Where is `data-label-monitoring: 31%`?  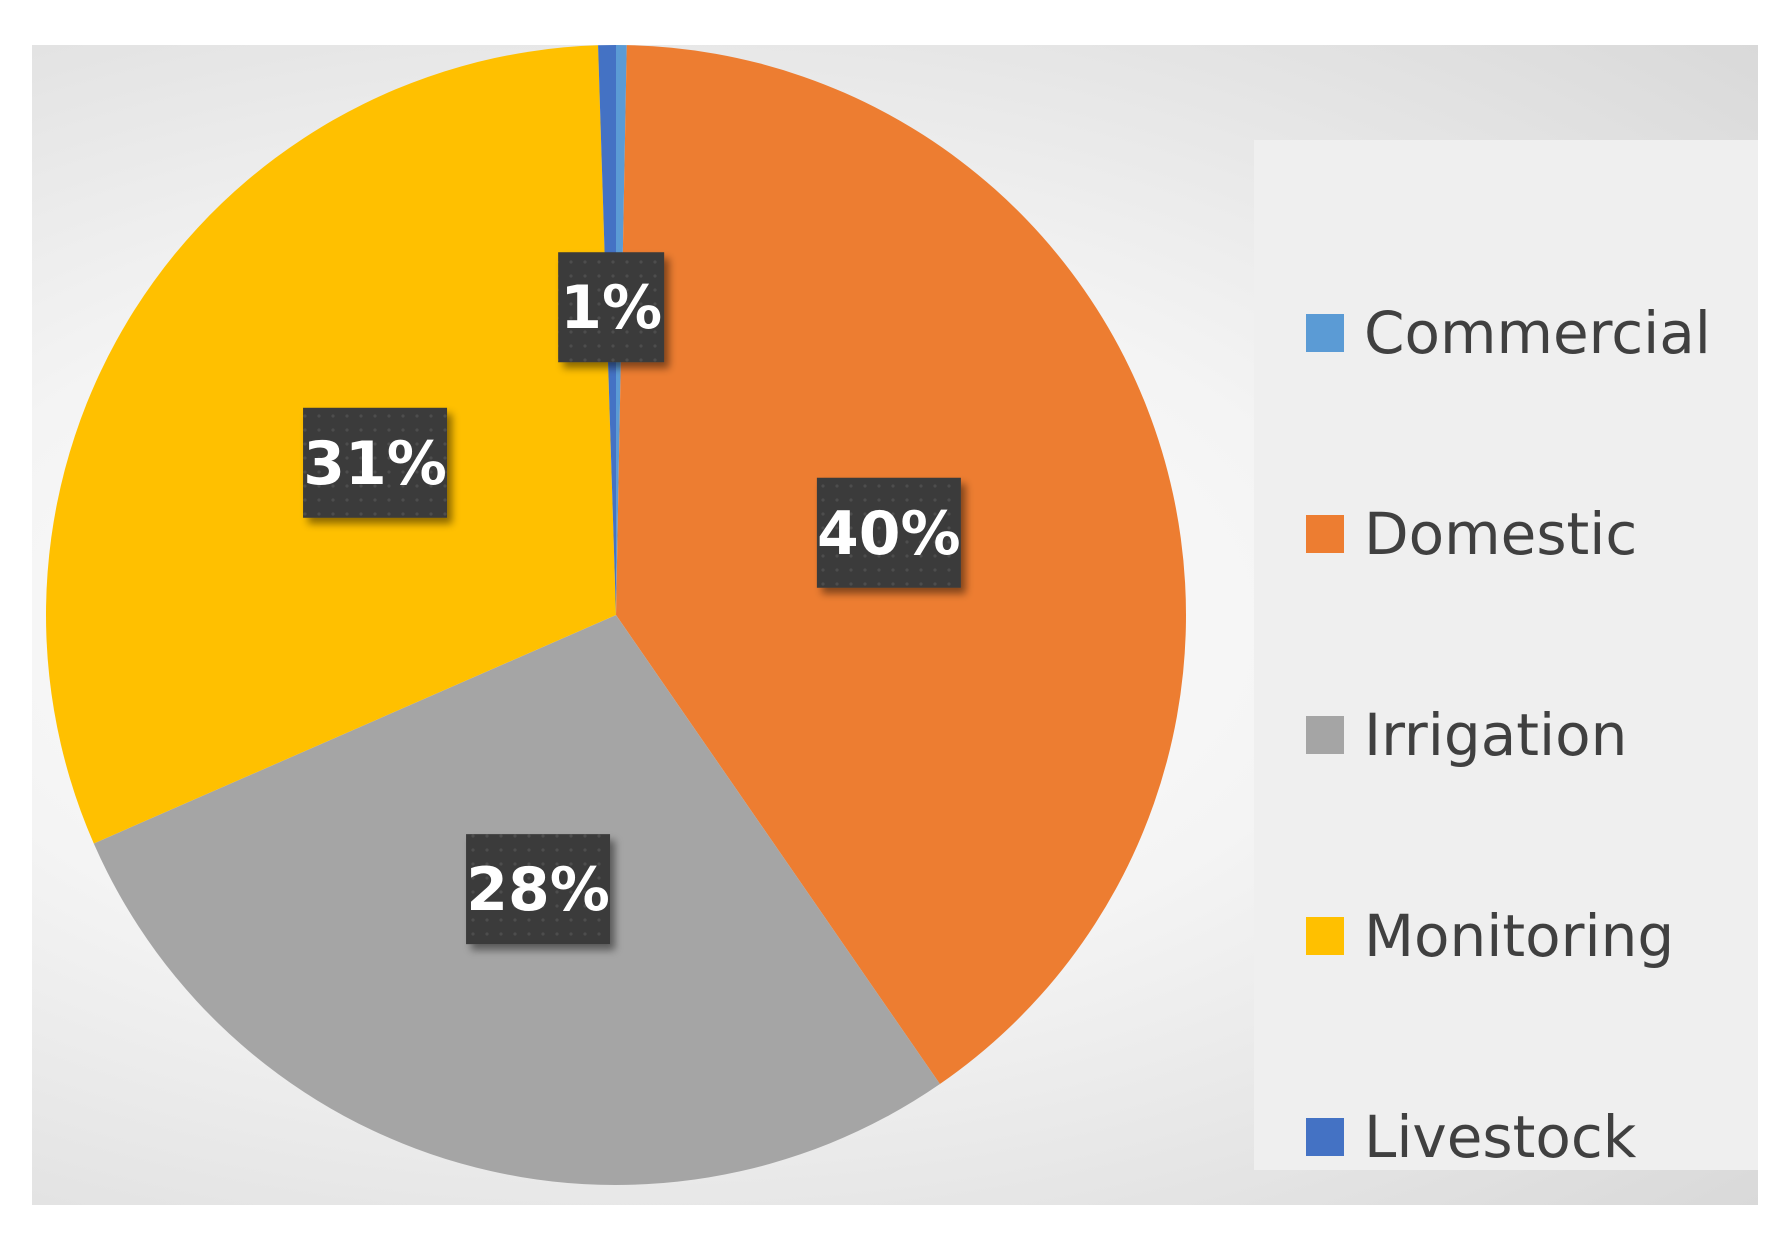
data-label-monitoring: 31% is located at coordinates (375, 462).